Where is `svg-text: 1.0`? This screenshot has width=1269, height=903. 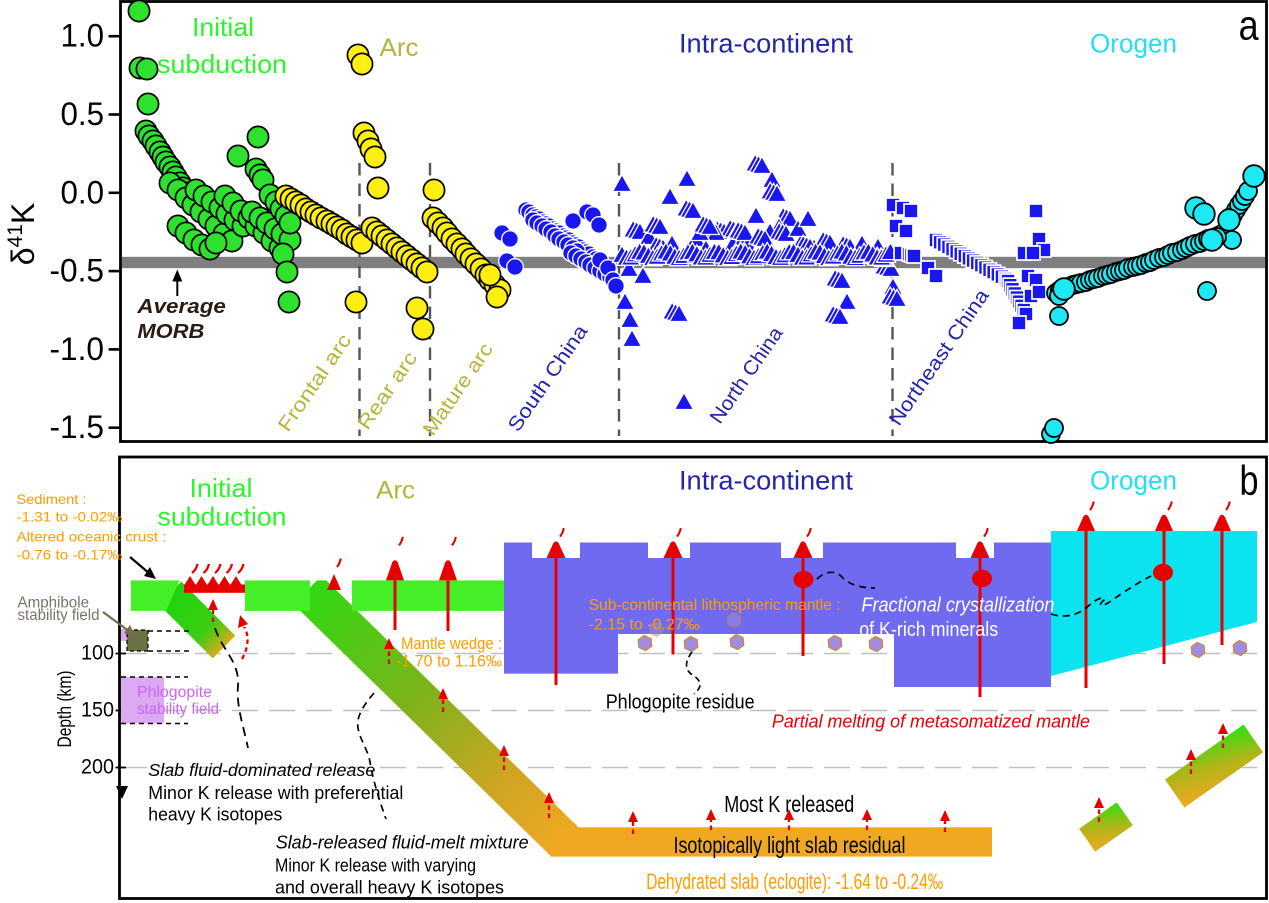
svg-text: 1.0 is located at coordinates (83, 36).